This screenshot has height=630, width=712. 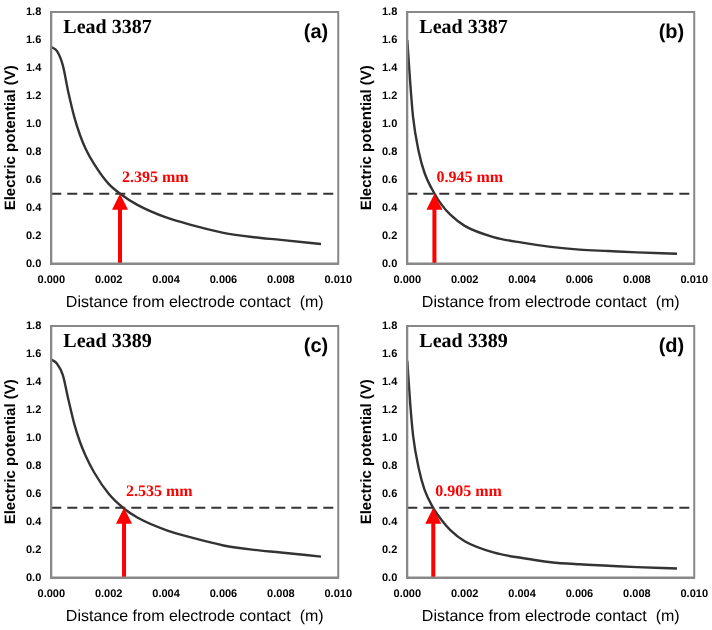 I want to click on annotation: 0.945 mm, so click(x=470, y=176).